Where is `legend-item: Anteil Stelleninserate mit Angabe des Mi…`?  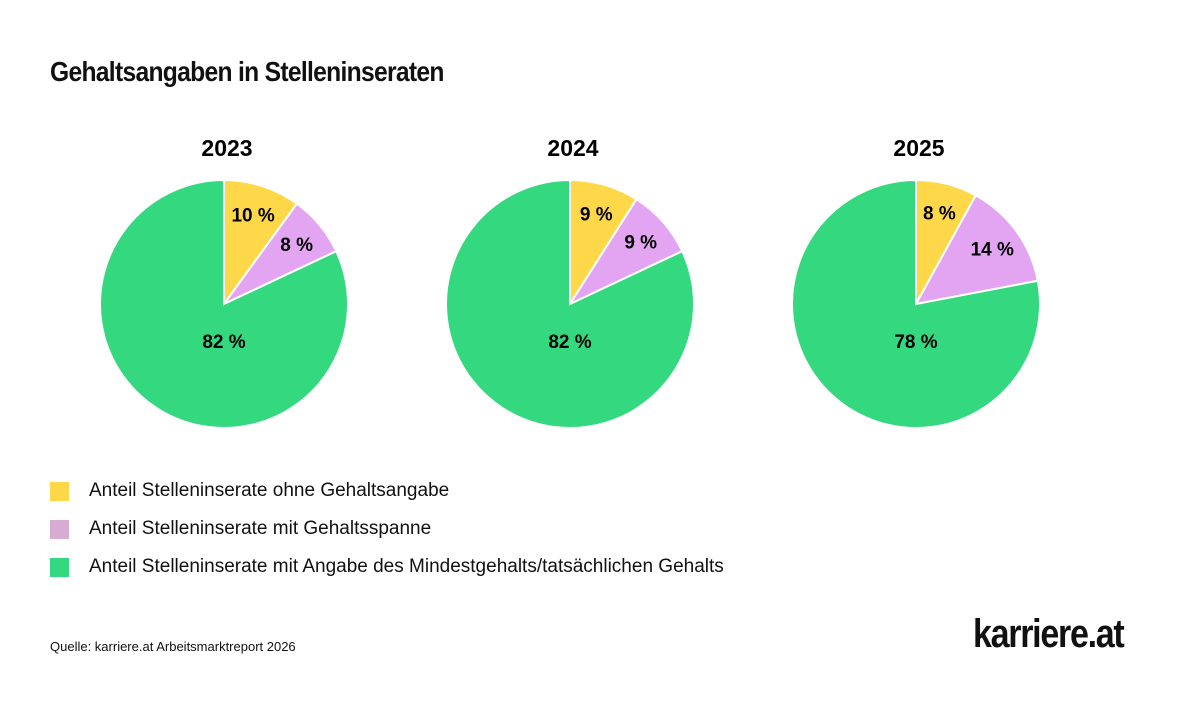
legend-item: Anteil Stelleninserate mit Angabe des Mi… is located at coordinates (387, 567).